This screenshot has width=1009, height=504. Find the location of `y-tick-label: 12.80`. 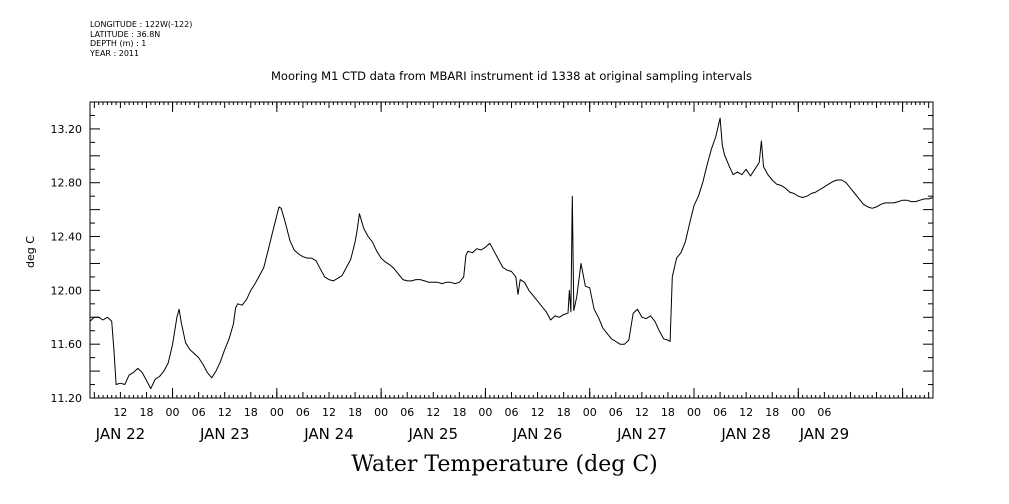

y-tick-label: 12.80 is located at coordinates (67, 183).